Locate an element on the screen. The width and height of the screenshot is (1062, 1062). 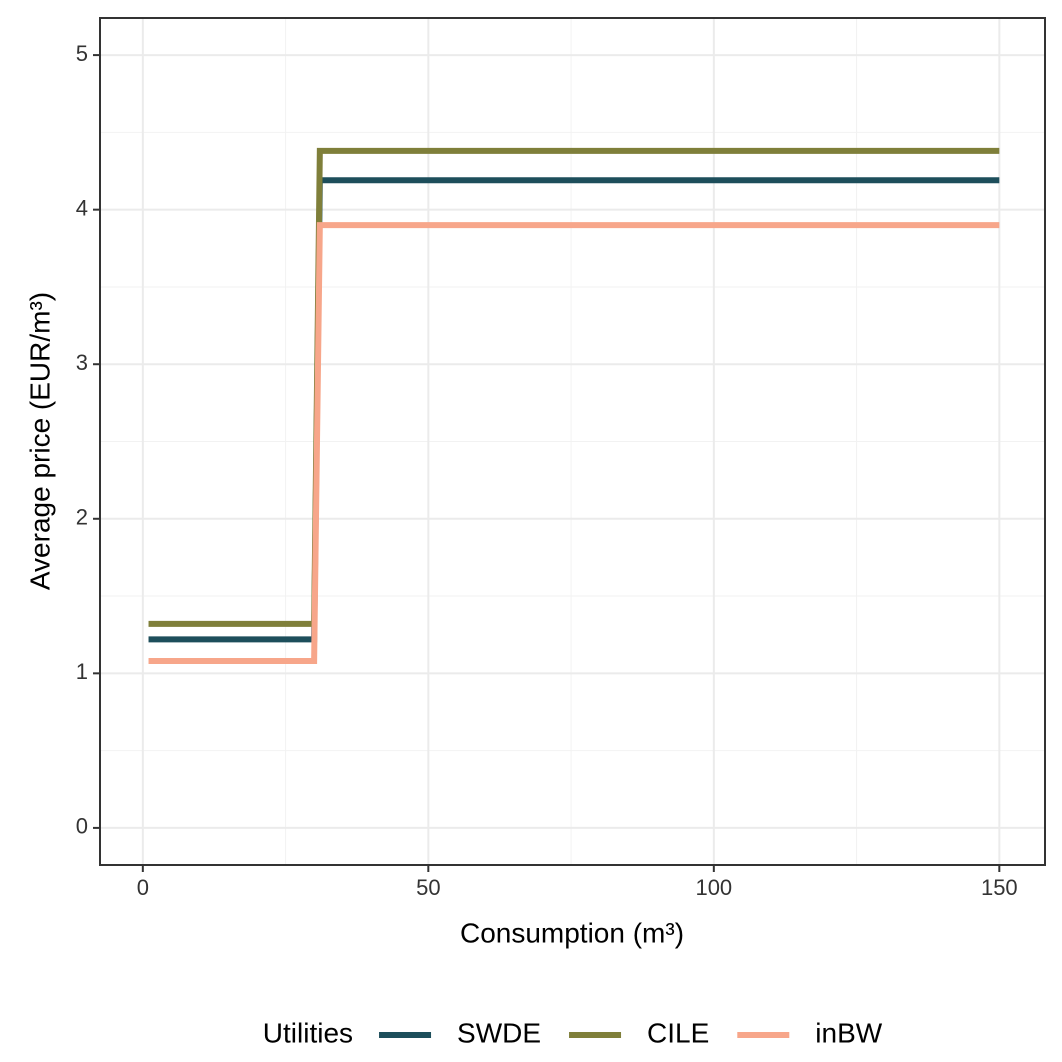
y-tick-label: 0 is located at coordinates (82, 826).